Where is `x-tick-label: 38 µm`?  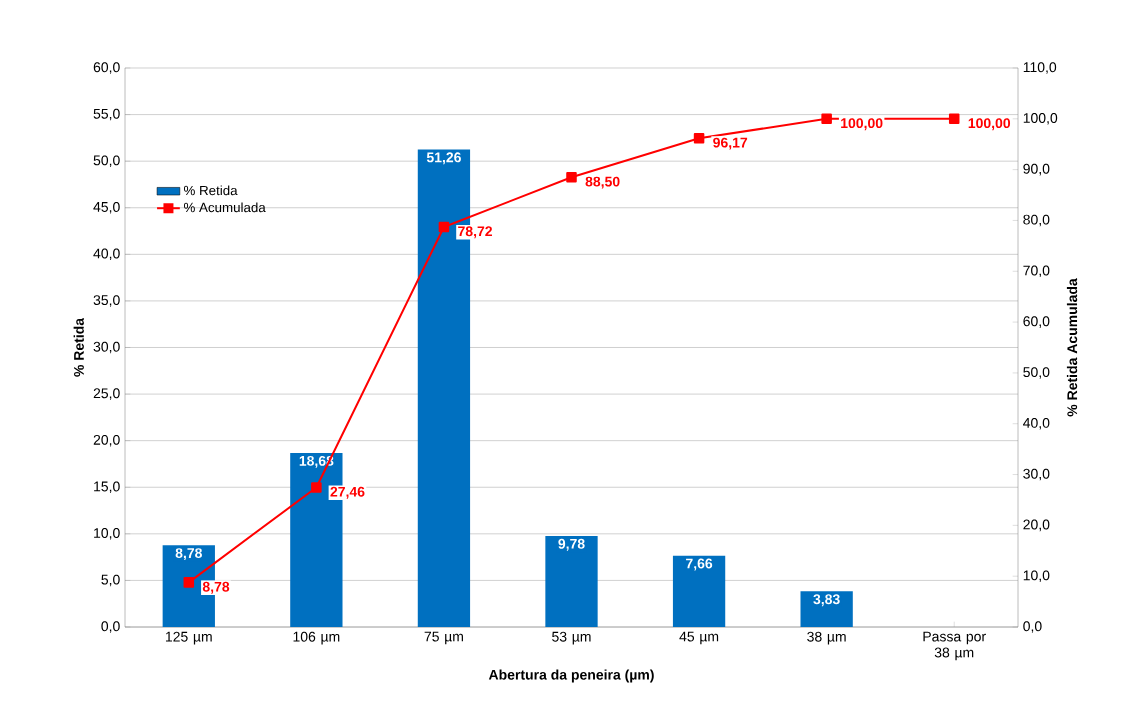
x-tick-label: 38 µm is located at coordinates (826, 638).